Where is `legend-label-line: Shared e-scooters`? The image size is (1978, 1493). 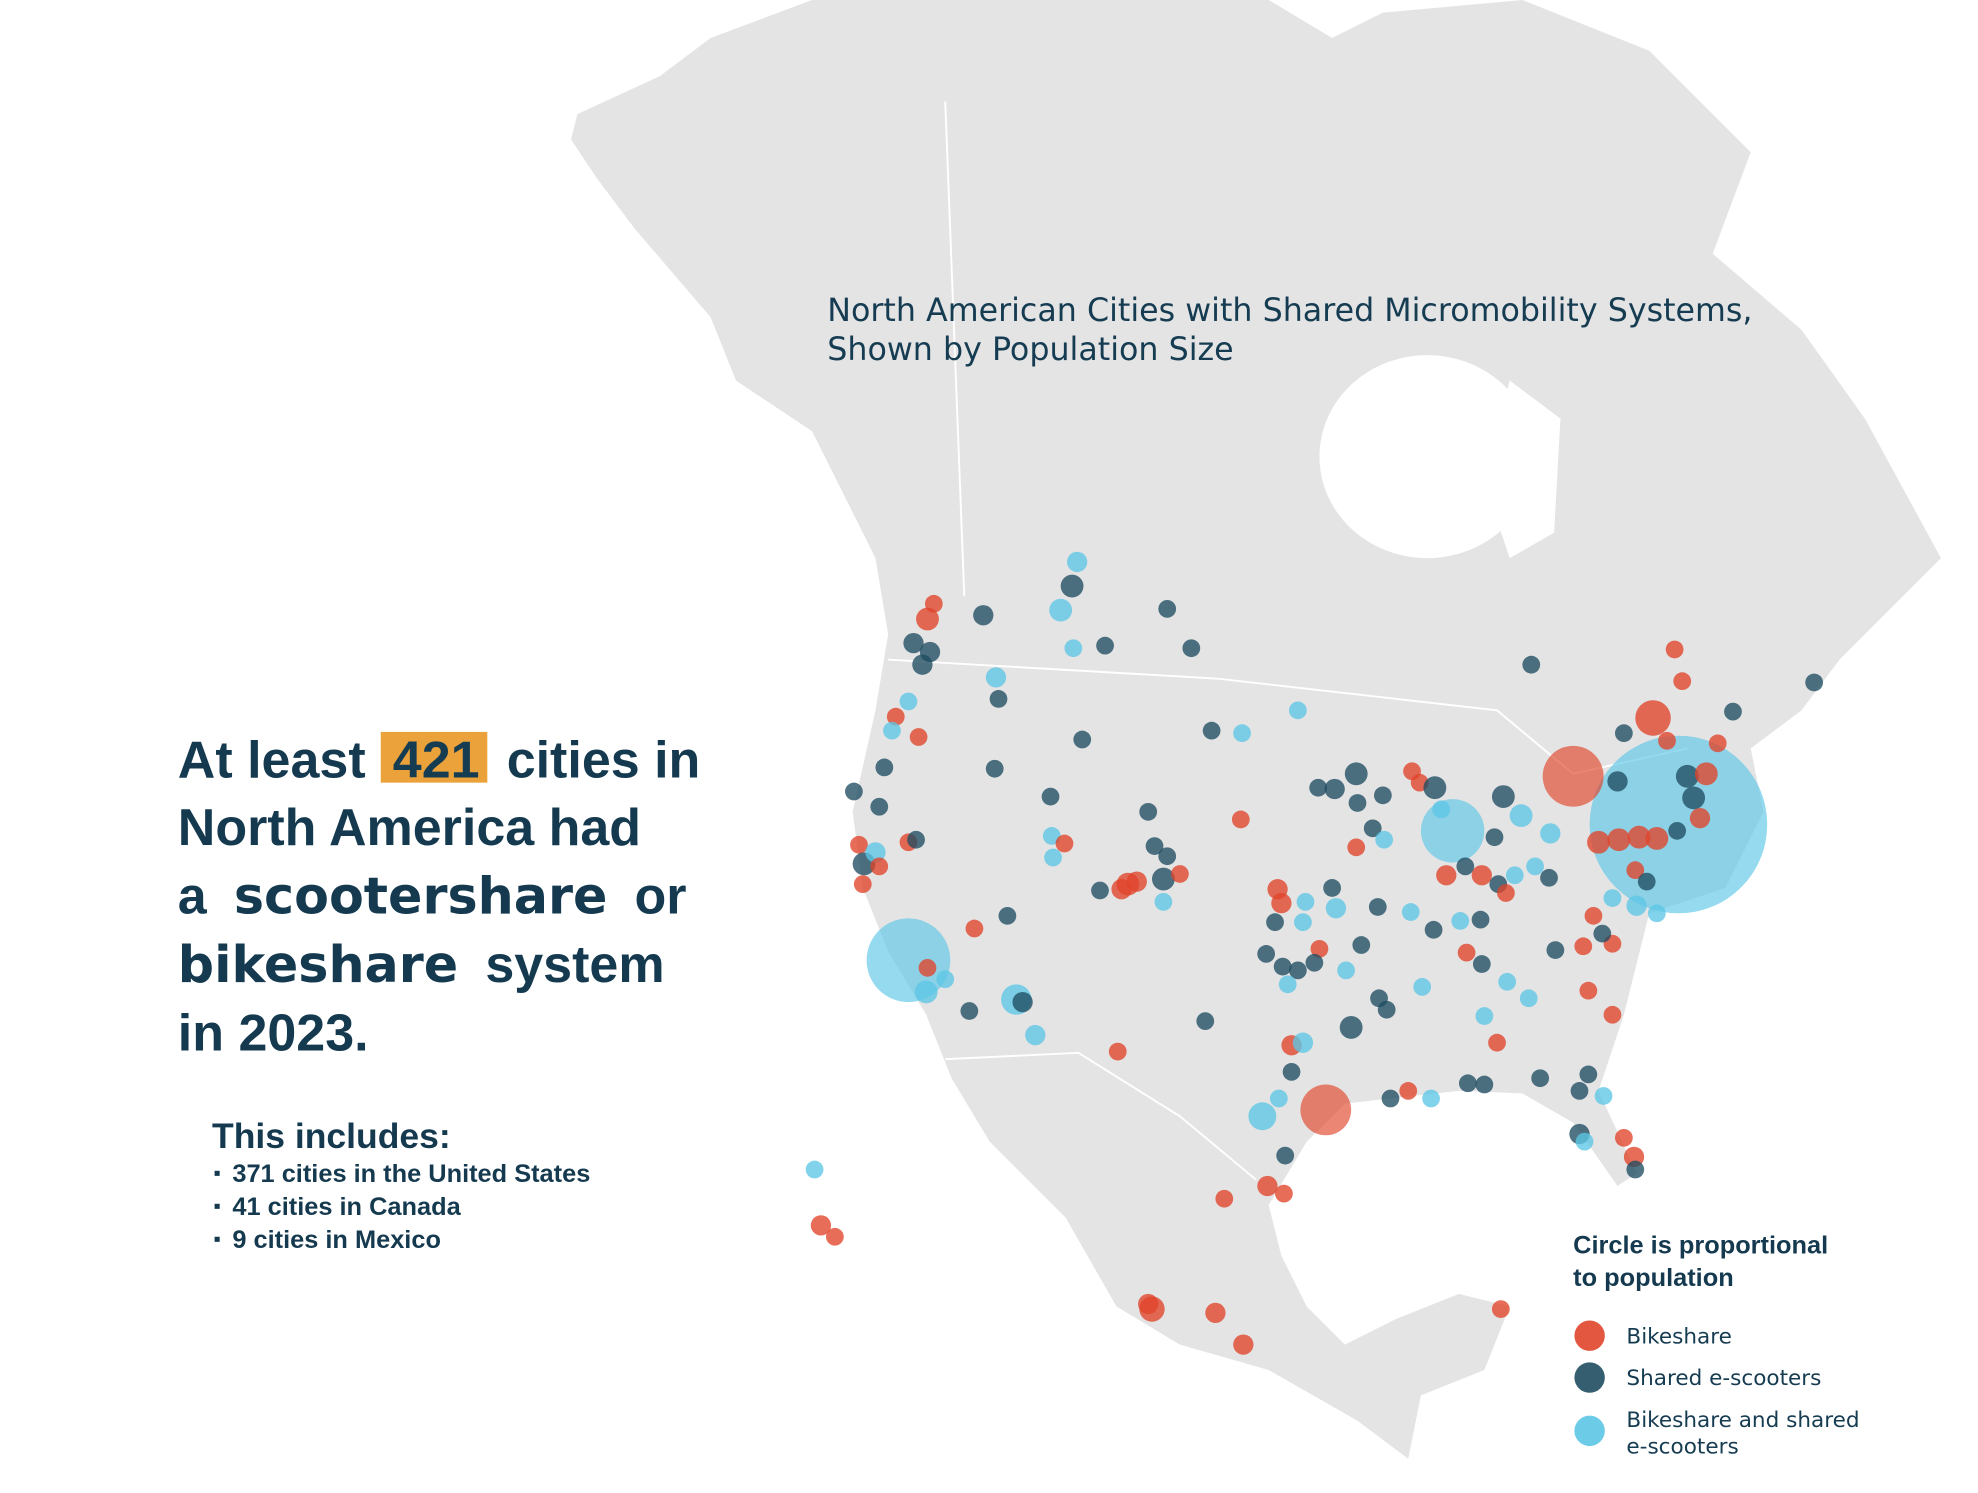
legend-label-line: Shared e-scooters is located at coordinates (1723, 1378).